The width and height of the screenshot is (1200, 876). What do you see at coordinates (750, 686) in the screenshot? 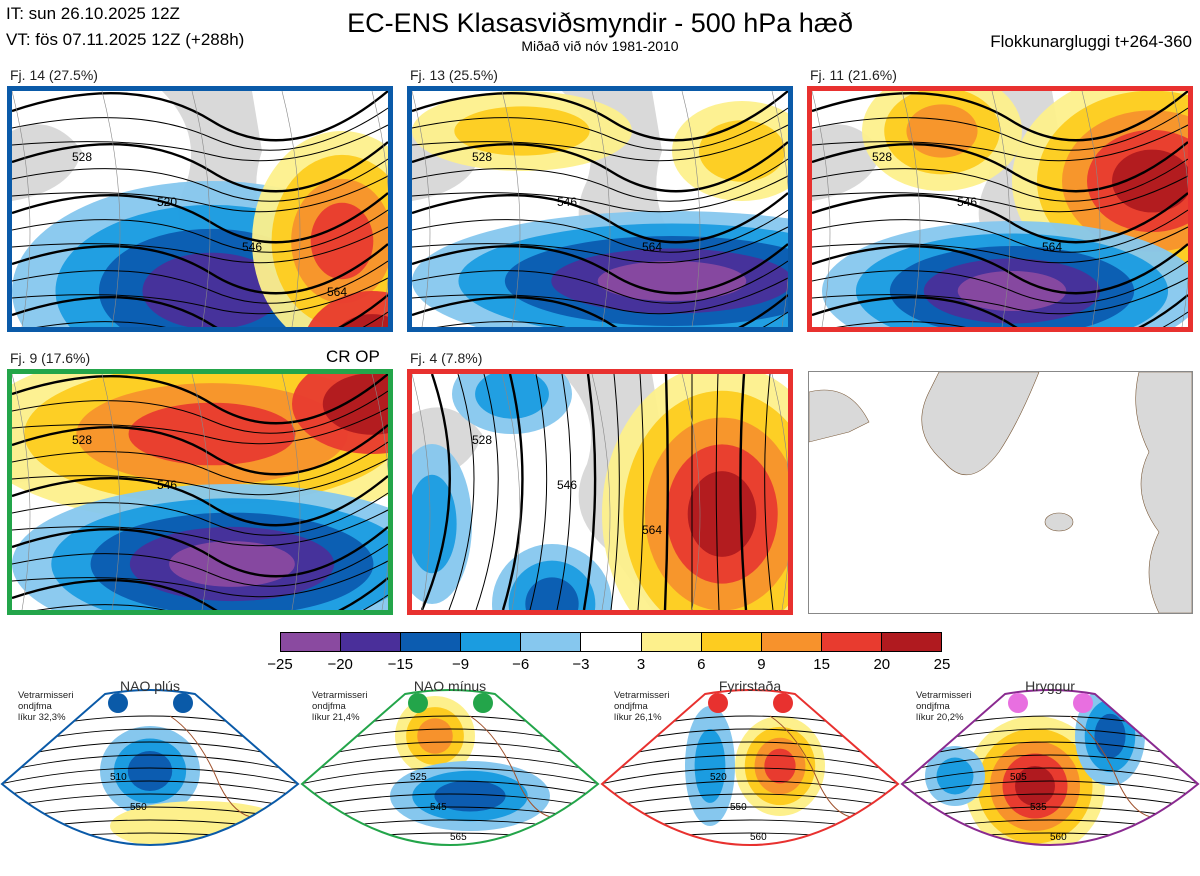
I see `regime-name: Fyrirstaða` at bounding box center [750, 686].